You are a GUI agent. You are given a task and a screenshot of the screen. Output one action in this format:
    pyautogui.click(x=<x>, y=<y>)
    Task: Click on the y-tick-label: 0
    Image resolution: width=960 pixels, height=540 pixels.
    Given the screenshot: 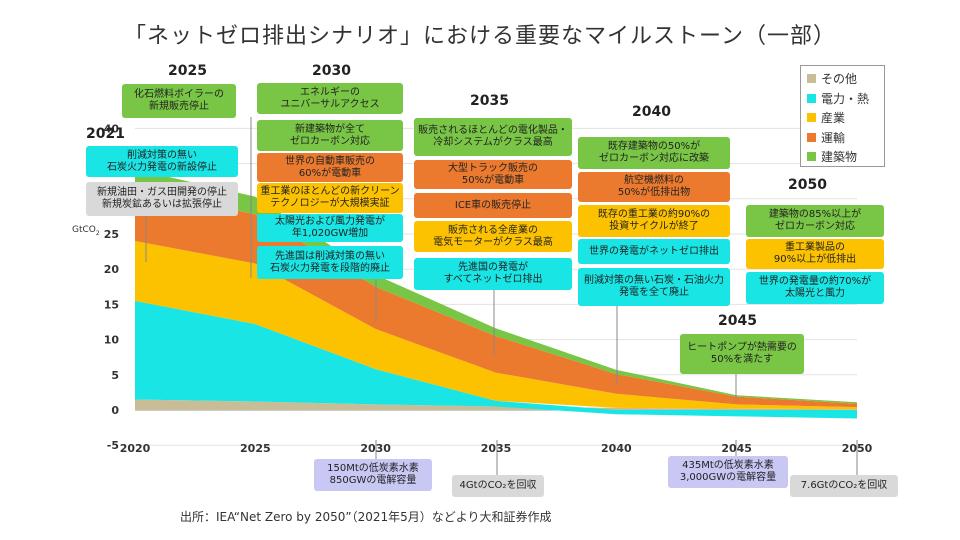 What is the action you would take?
    pyautogui.click(x=115, y=410)
    